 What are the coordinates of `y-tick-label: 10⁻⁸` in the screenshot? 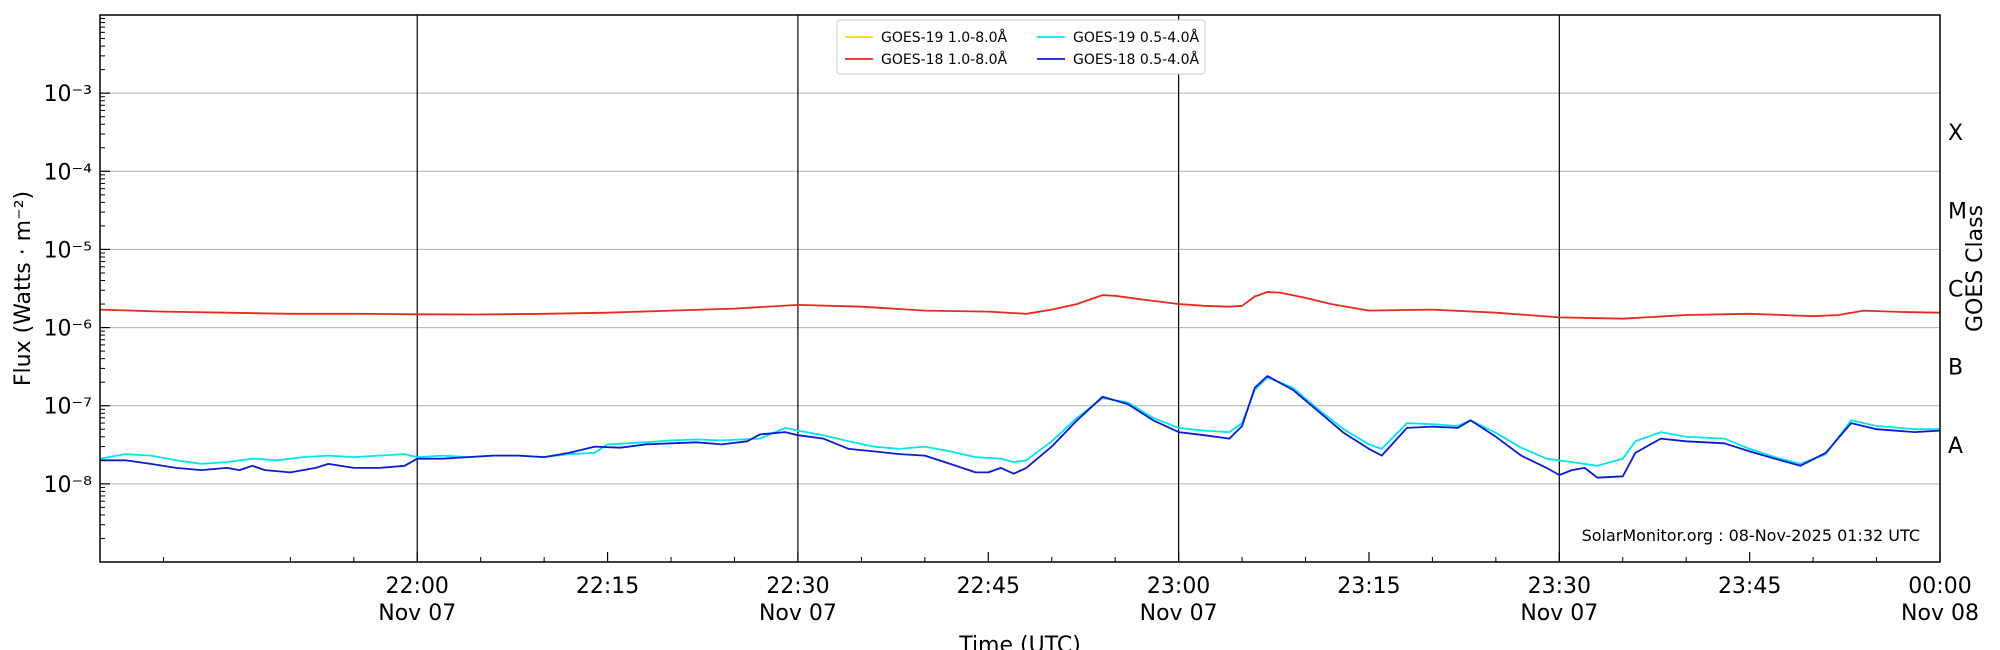 It's located at (68, 485).